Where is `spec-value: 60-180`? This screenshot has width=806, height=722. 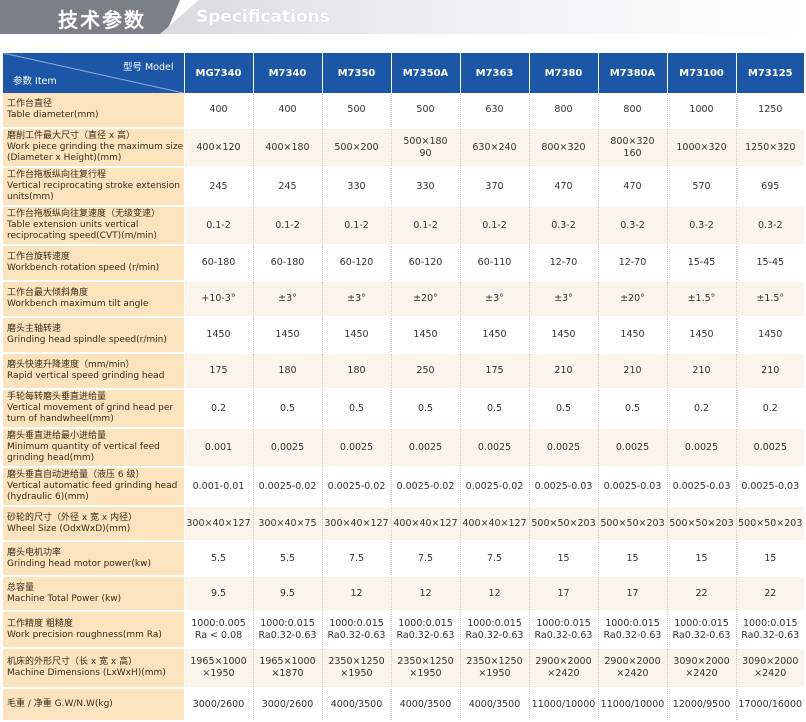
spec-value: 60-180 is located at coordinates (287, 262).